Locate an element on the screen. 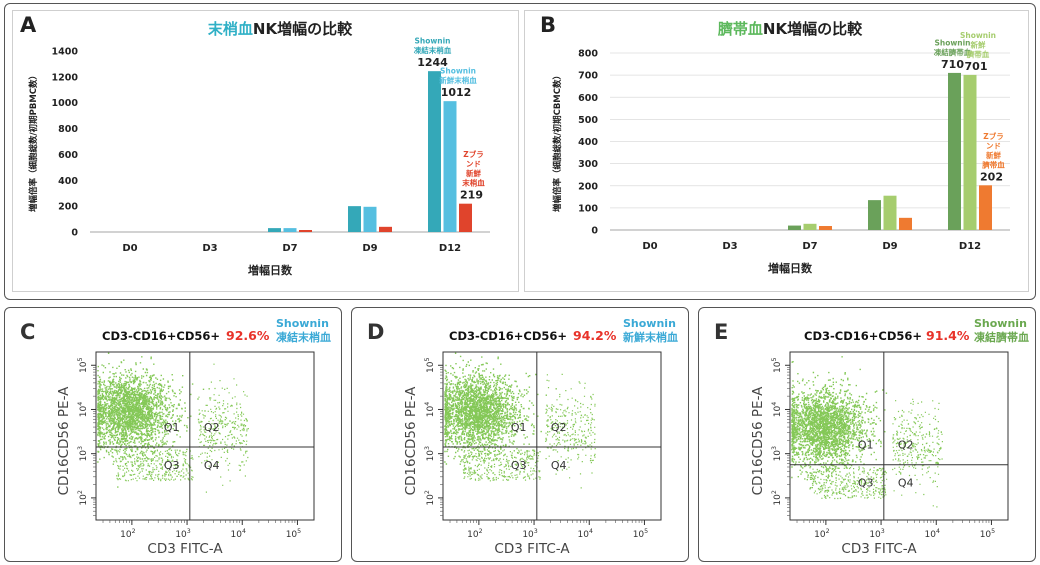 The image size is (1040, 565). data-label: 701 is located at coordinates (976, 66).